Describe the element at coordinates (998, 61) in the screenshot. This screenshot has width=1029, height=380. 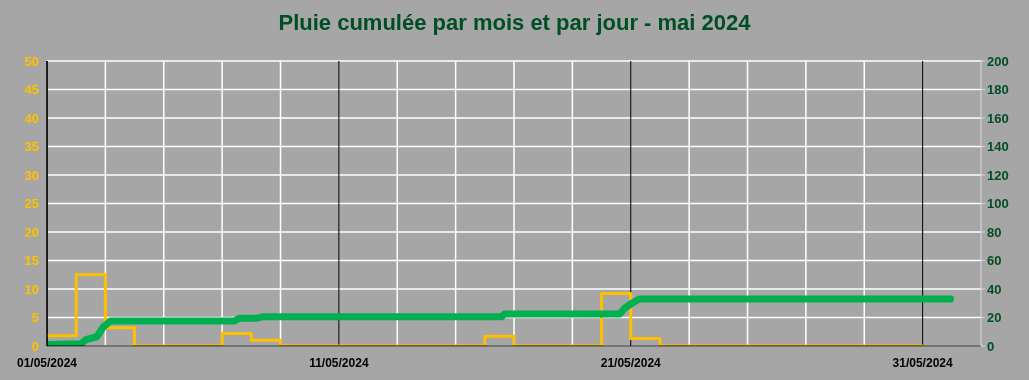
I see `y2-tick-label: 200` at that location.